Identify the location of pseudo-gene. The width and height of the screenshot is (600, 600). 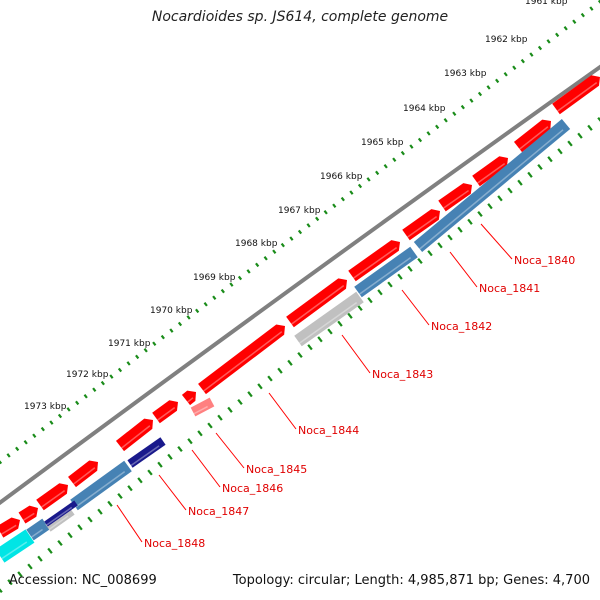
(329, 319).